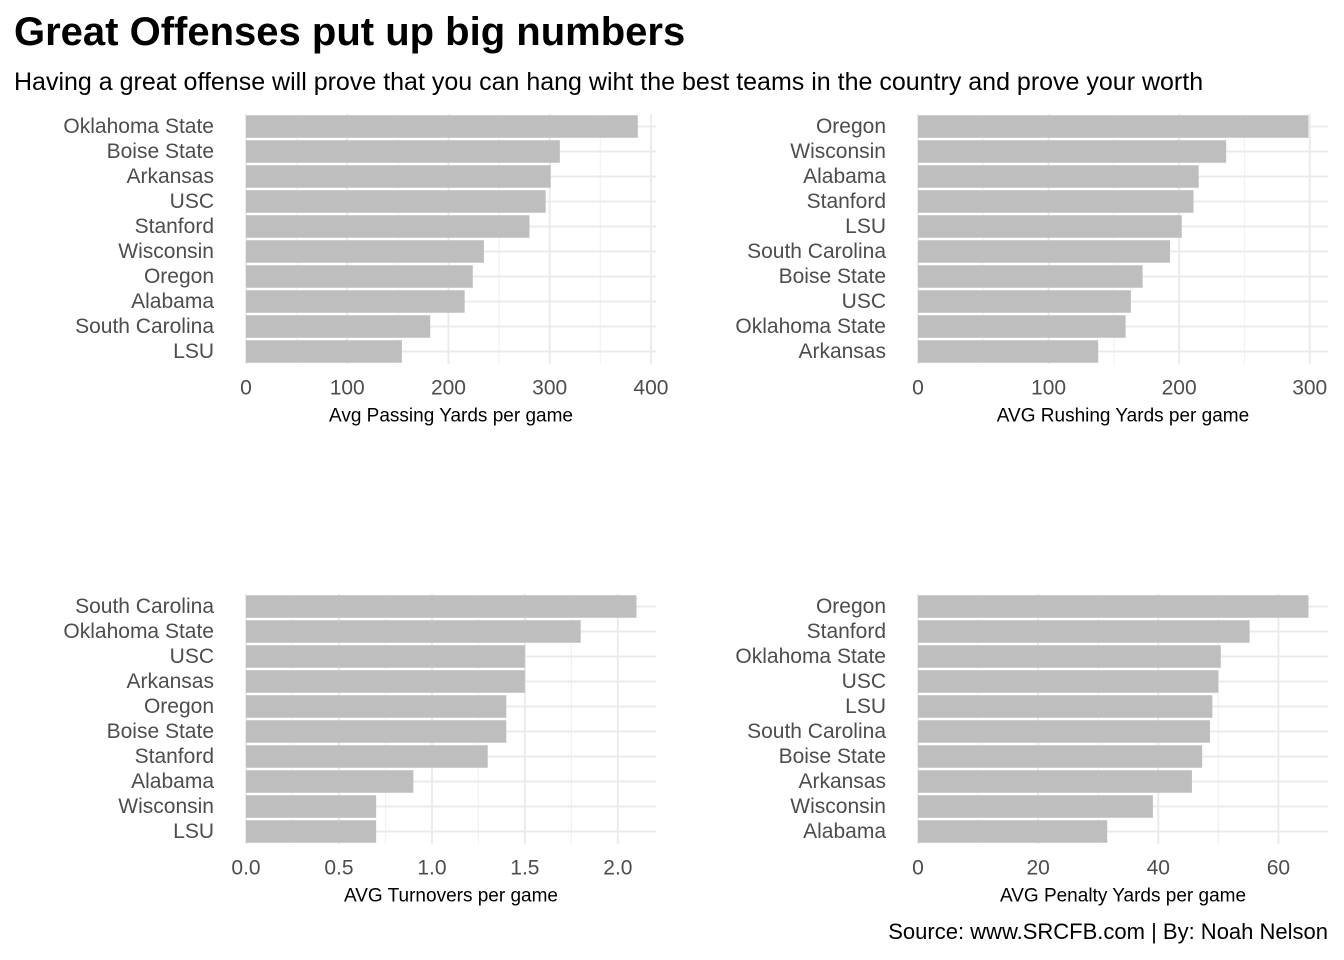 The image size is (1344, 960). I want to click on page-title: Great Offenses put up big numbers, so click(350, 32).